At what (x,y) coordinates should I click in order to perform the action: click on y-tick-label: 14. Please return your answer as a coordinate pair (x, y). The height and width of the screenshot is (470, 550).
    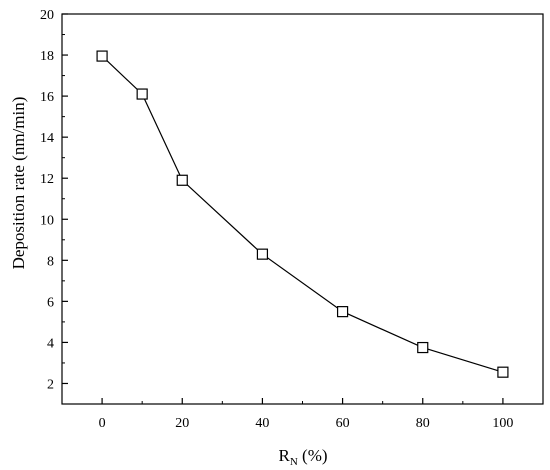
    Looking at the image, I should click on (47, 138).